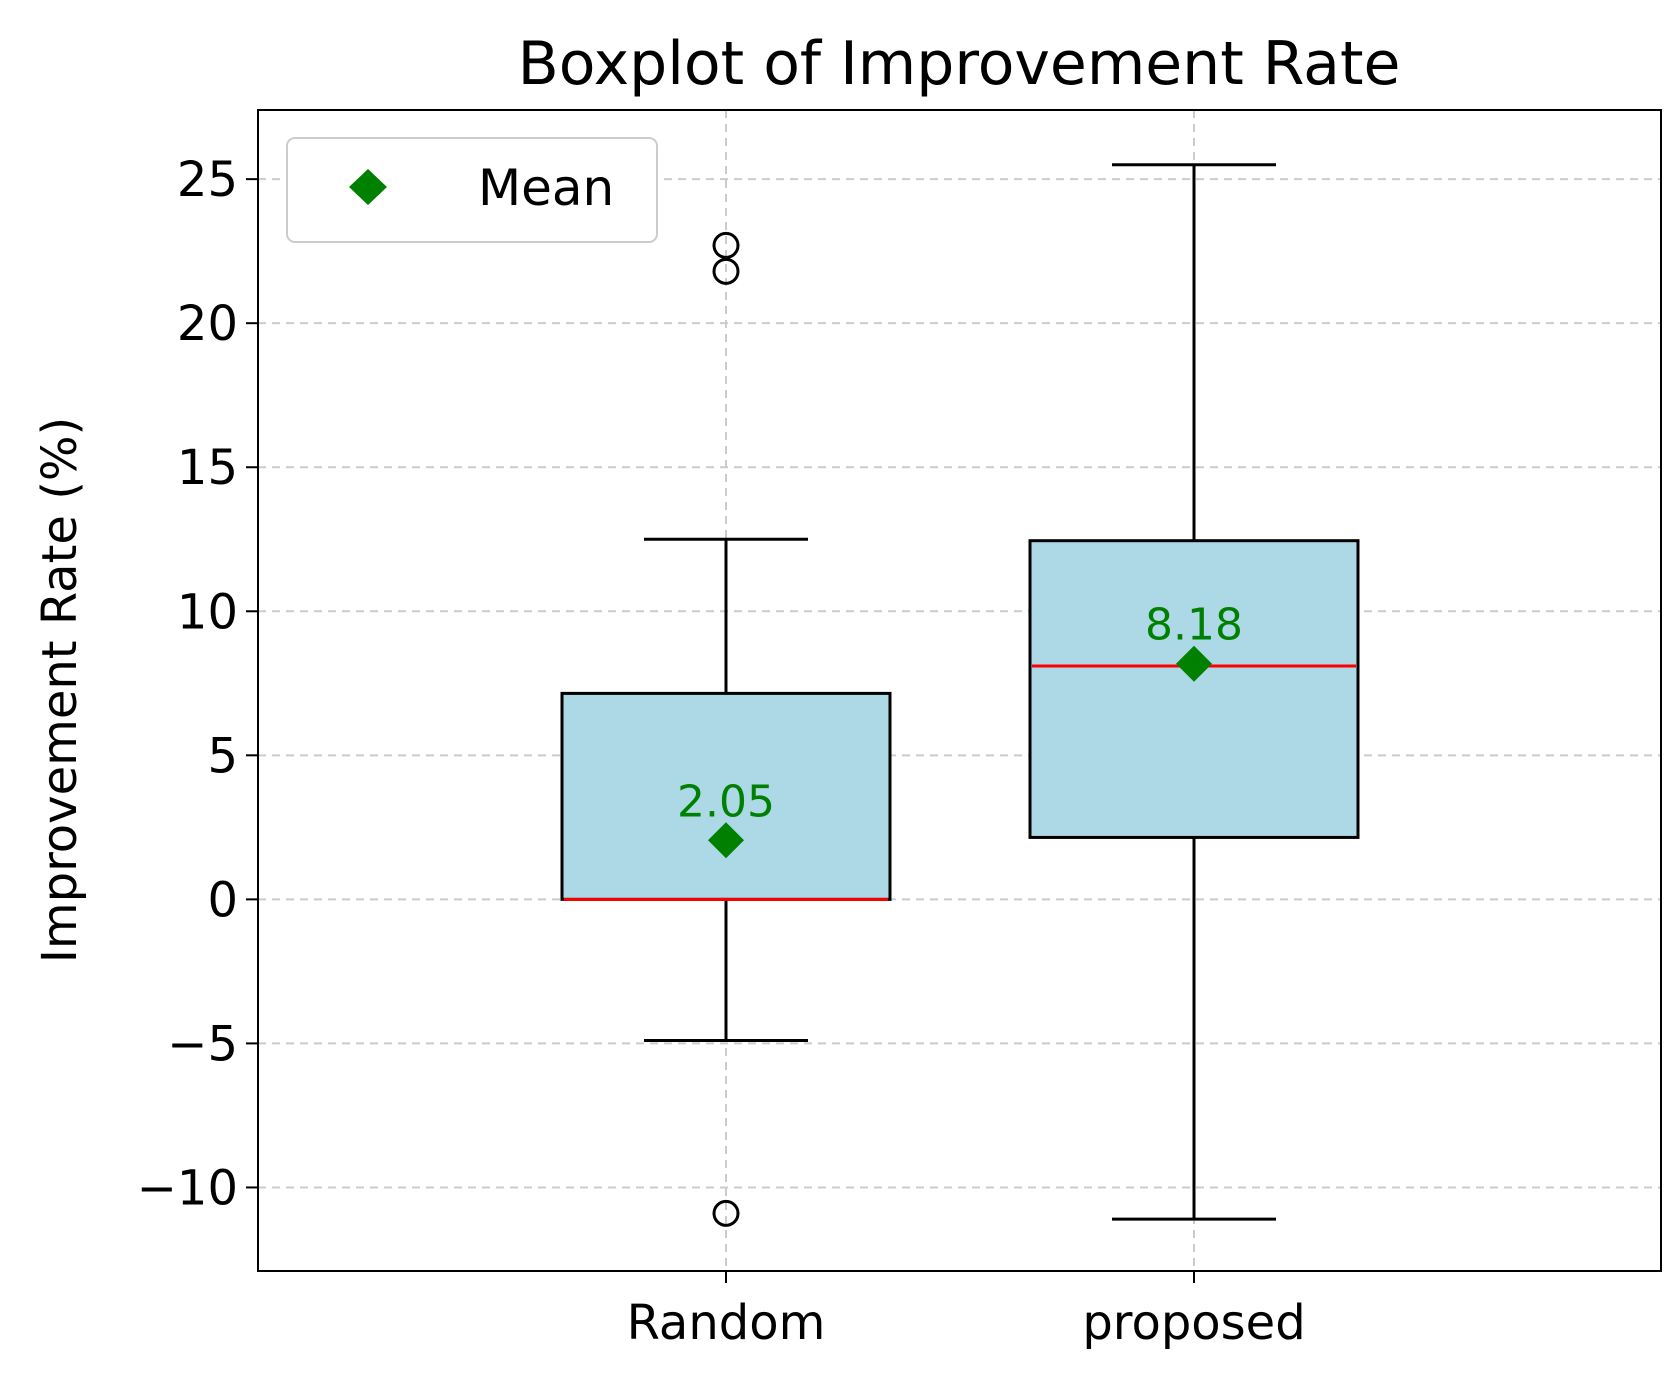 This screenshot has height=1379, width=1680. Describe the element at coordinates (1194, 625) in the screenshot. I see `mean-value-label: 8.18` at that location.